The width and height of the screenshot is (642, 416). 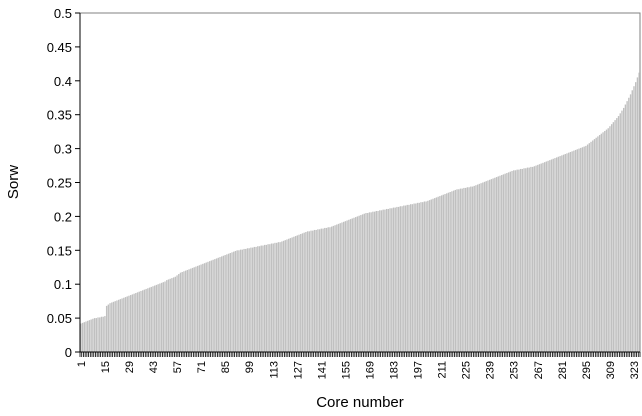 What do you see at coordinates (59, 47) in the screenshot?
I see `y-tick-label: 0.45` at bounding box center [59, 47].